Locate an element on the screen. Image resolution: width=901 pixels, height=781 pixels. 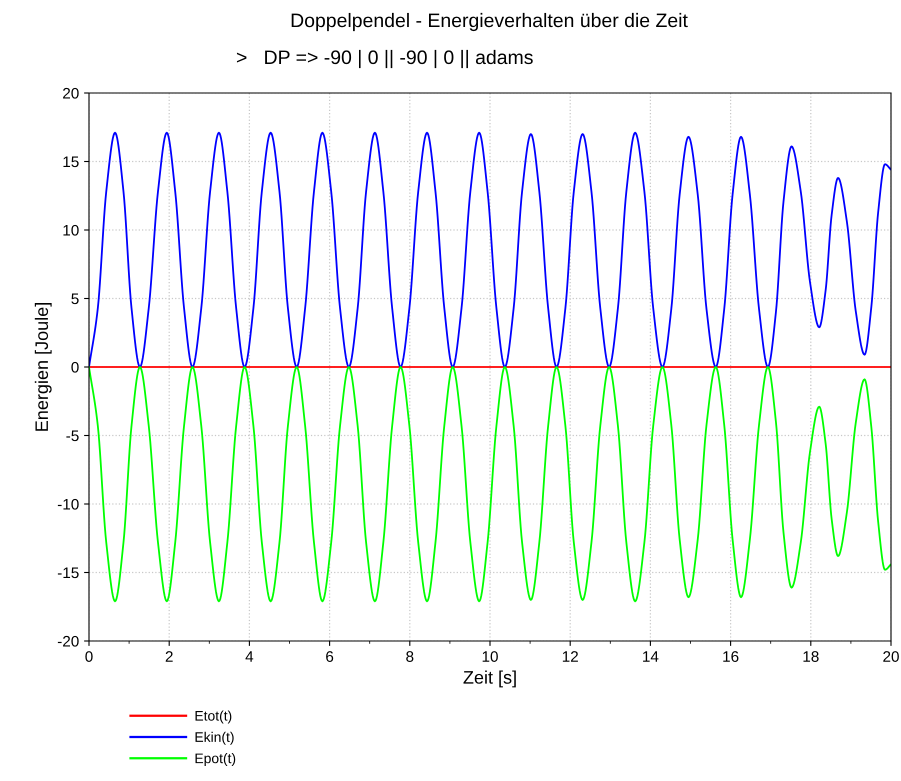
y-tick-label: 5 is located at coordinates (75, 299).